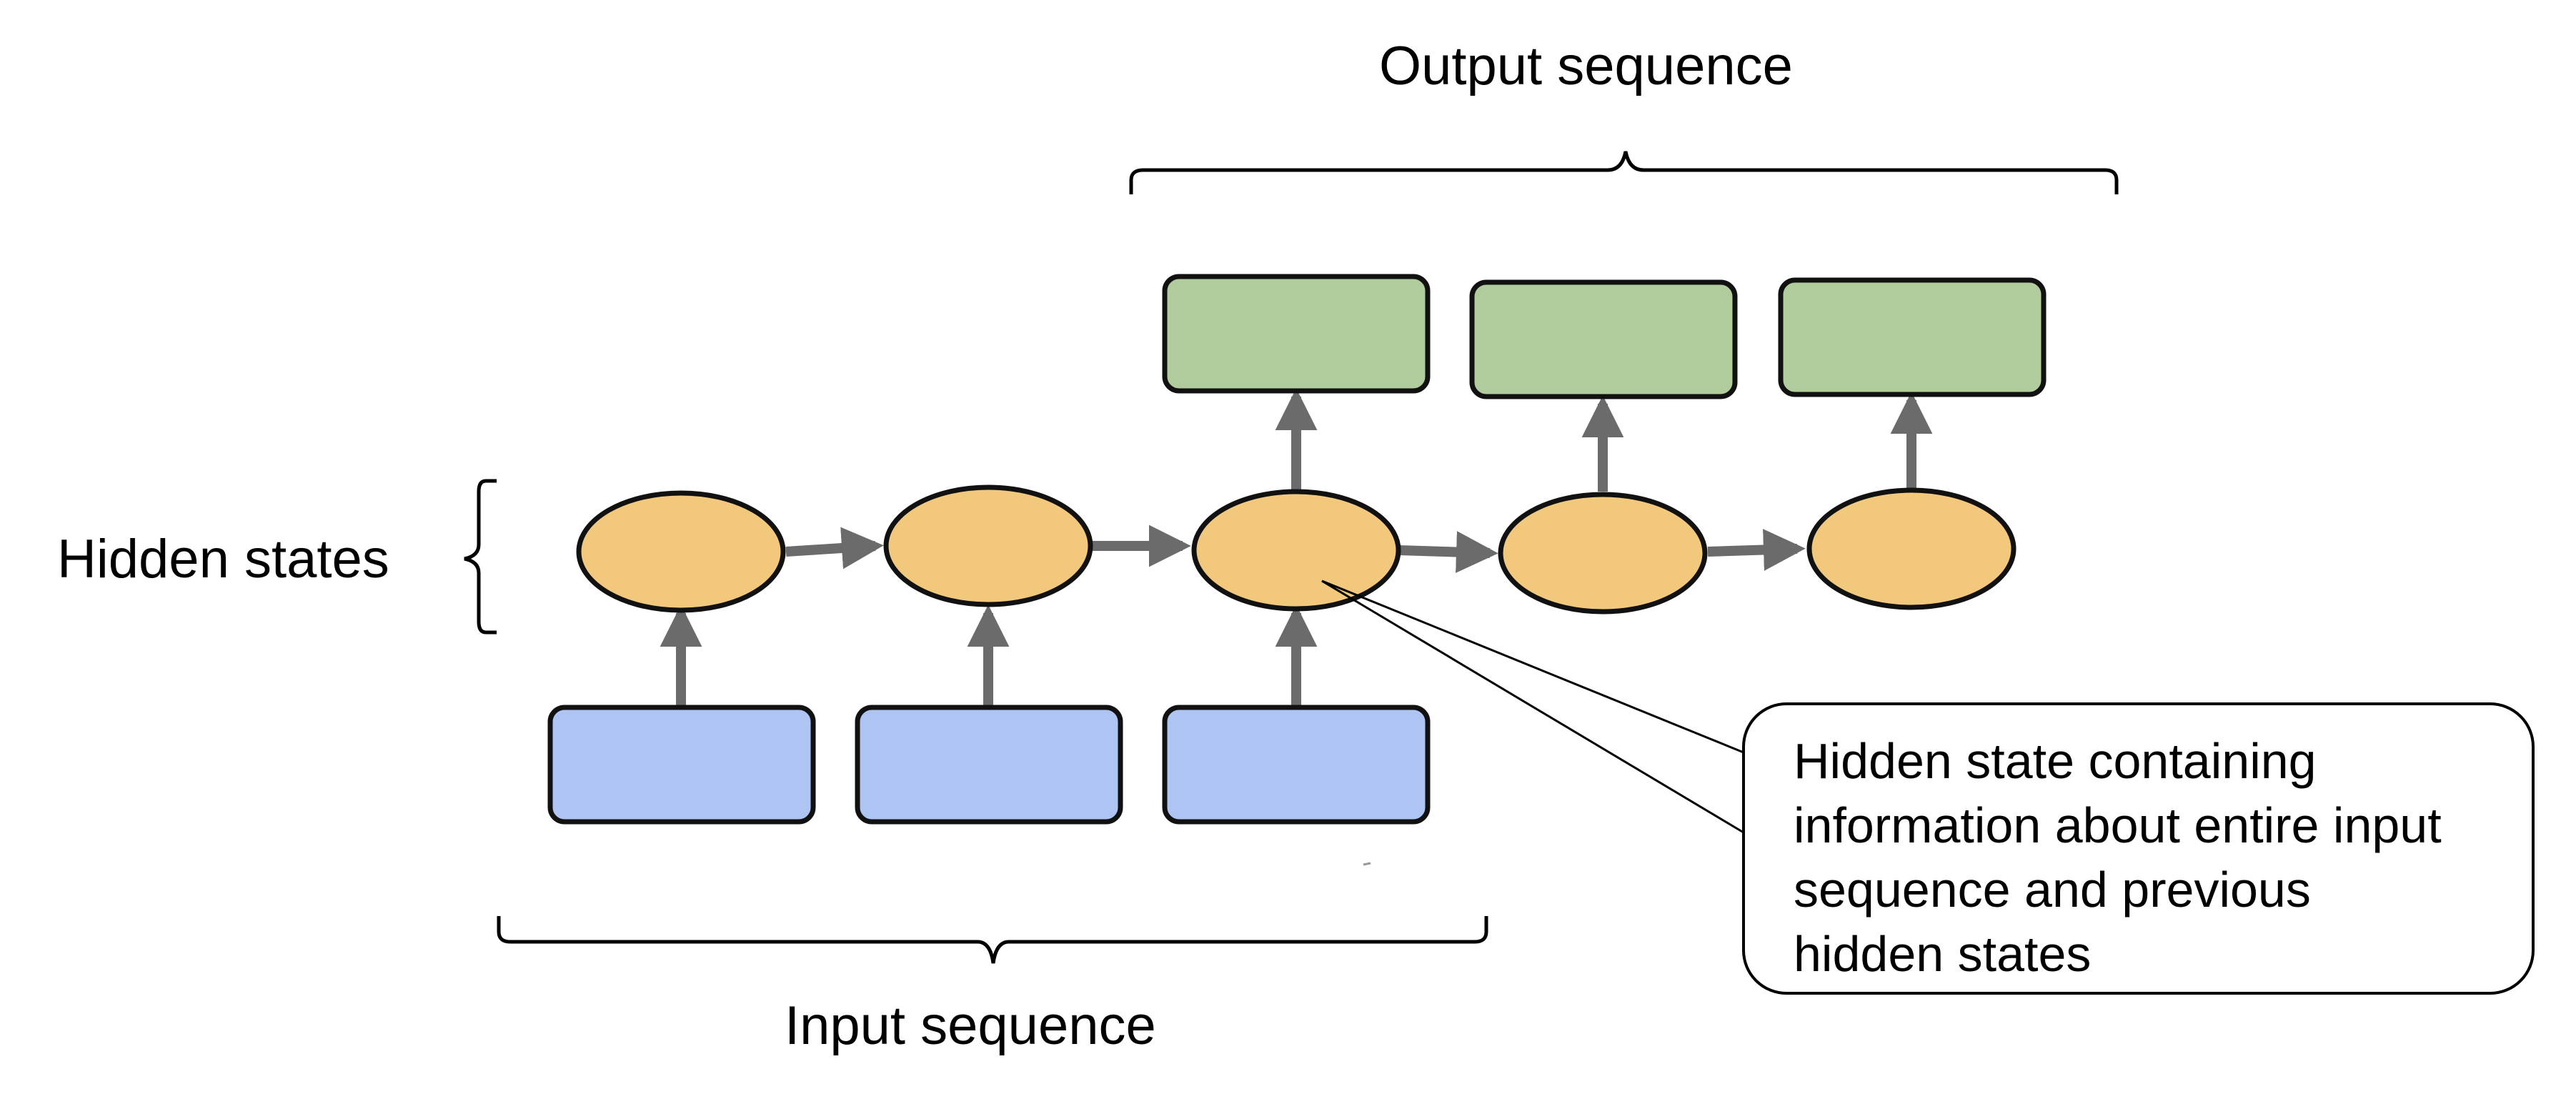 Image resolution: width=2576 pixels, height=1114 pixels. What do you see at coordinates (970, 1025) in the screenshot?
I see `input-sequence-label: Input sequence` at bounding box center [970, 1025].